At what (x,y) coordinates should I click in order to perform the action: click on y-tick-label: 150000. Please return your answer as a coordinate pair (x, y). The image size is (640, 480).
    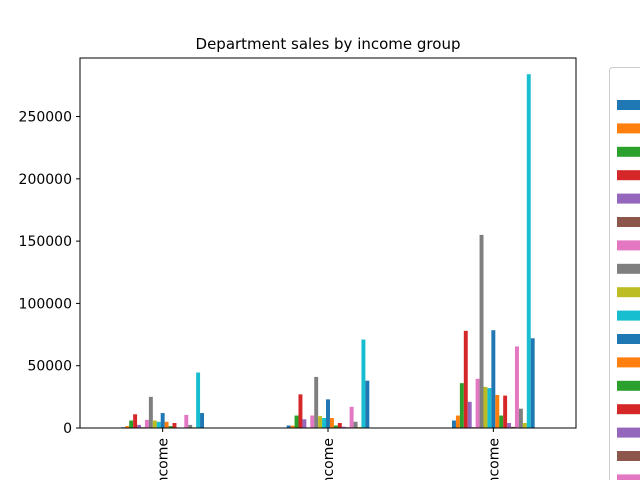
    Looking at the image, I should click on (45, 242).